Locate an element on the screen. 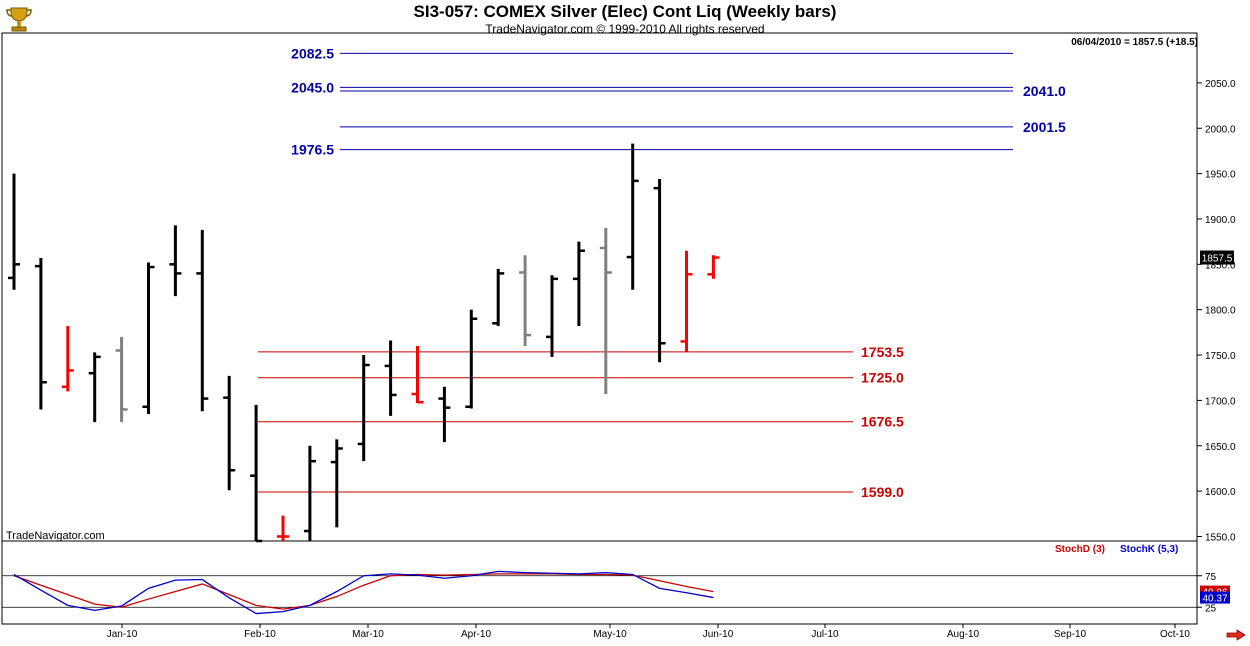 The height and width of the screenshot is (646, 1250). trophy-logo-icon is located at coordinates (19, 19).